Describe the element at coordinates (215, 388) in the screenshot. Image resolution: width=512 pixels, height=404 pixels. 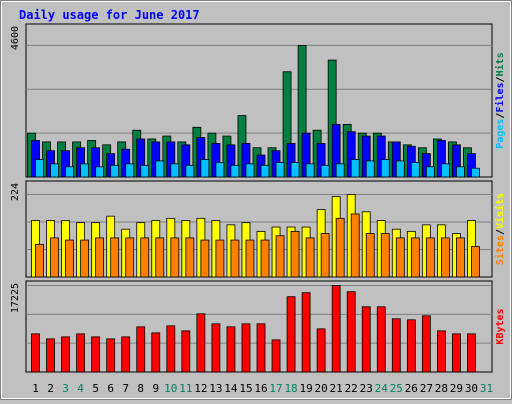
I see `x-tick-label-day-13: 13` at that location.